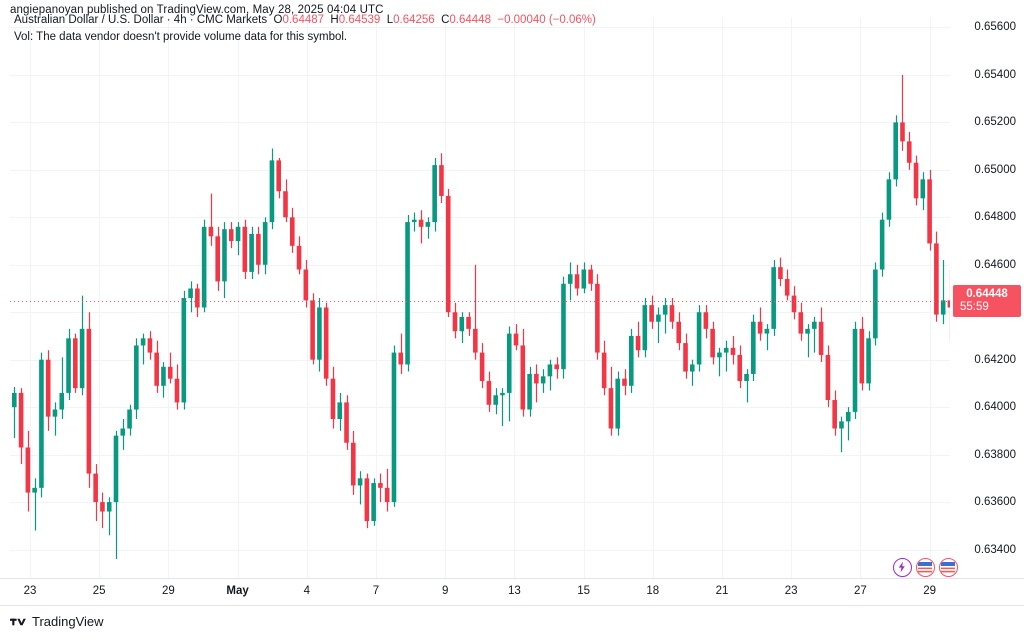  I want to click on price-axis-tick: 0.64200, so click(995, 359).